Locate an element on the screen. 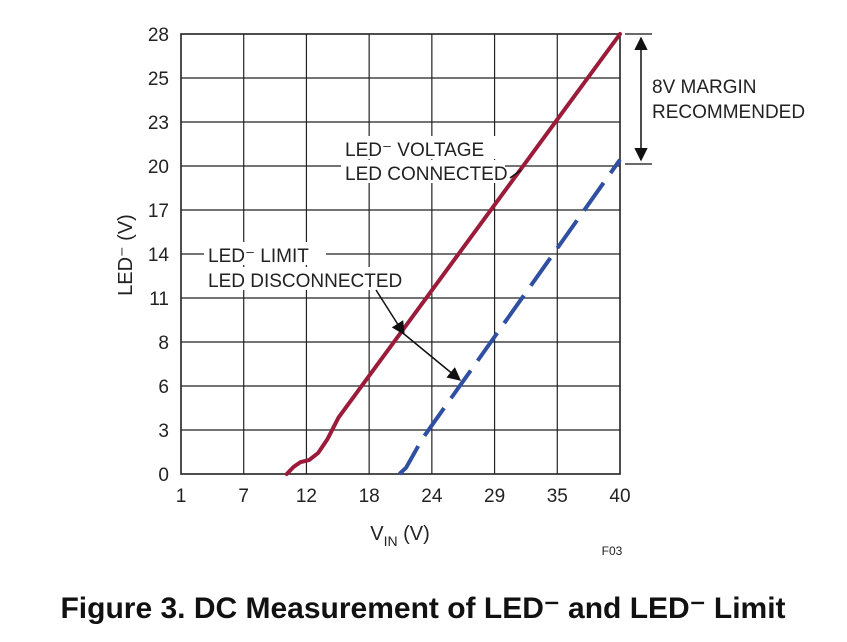 This screenshot has height=642, width=847. y-tick-label: 14 is located at coordinates (159, 255).